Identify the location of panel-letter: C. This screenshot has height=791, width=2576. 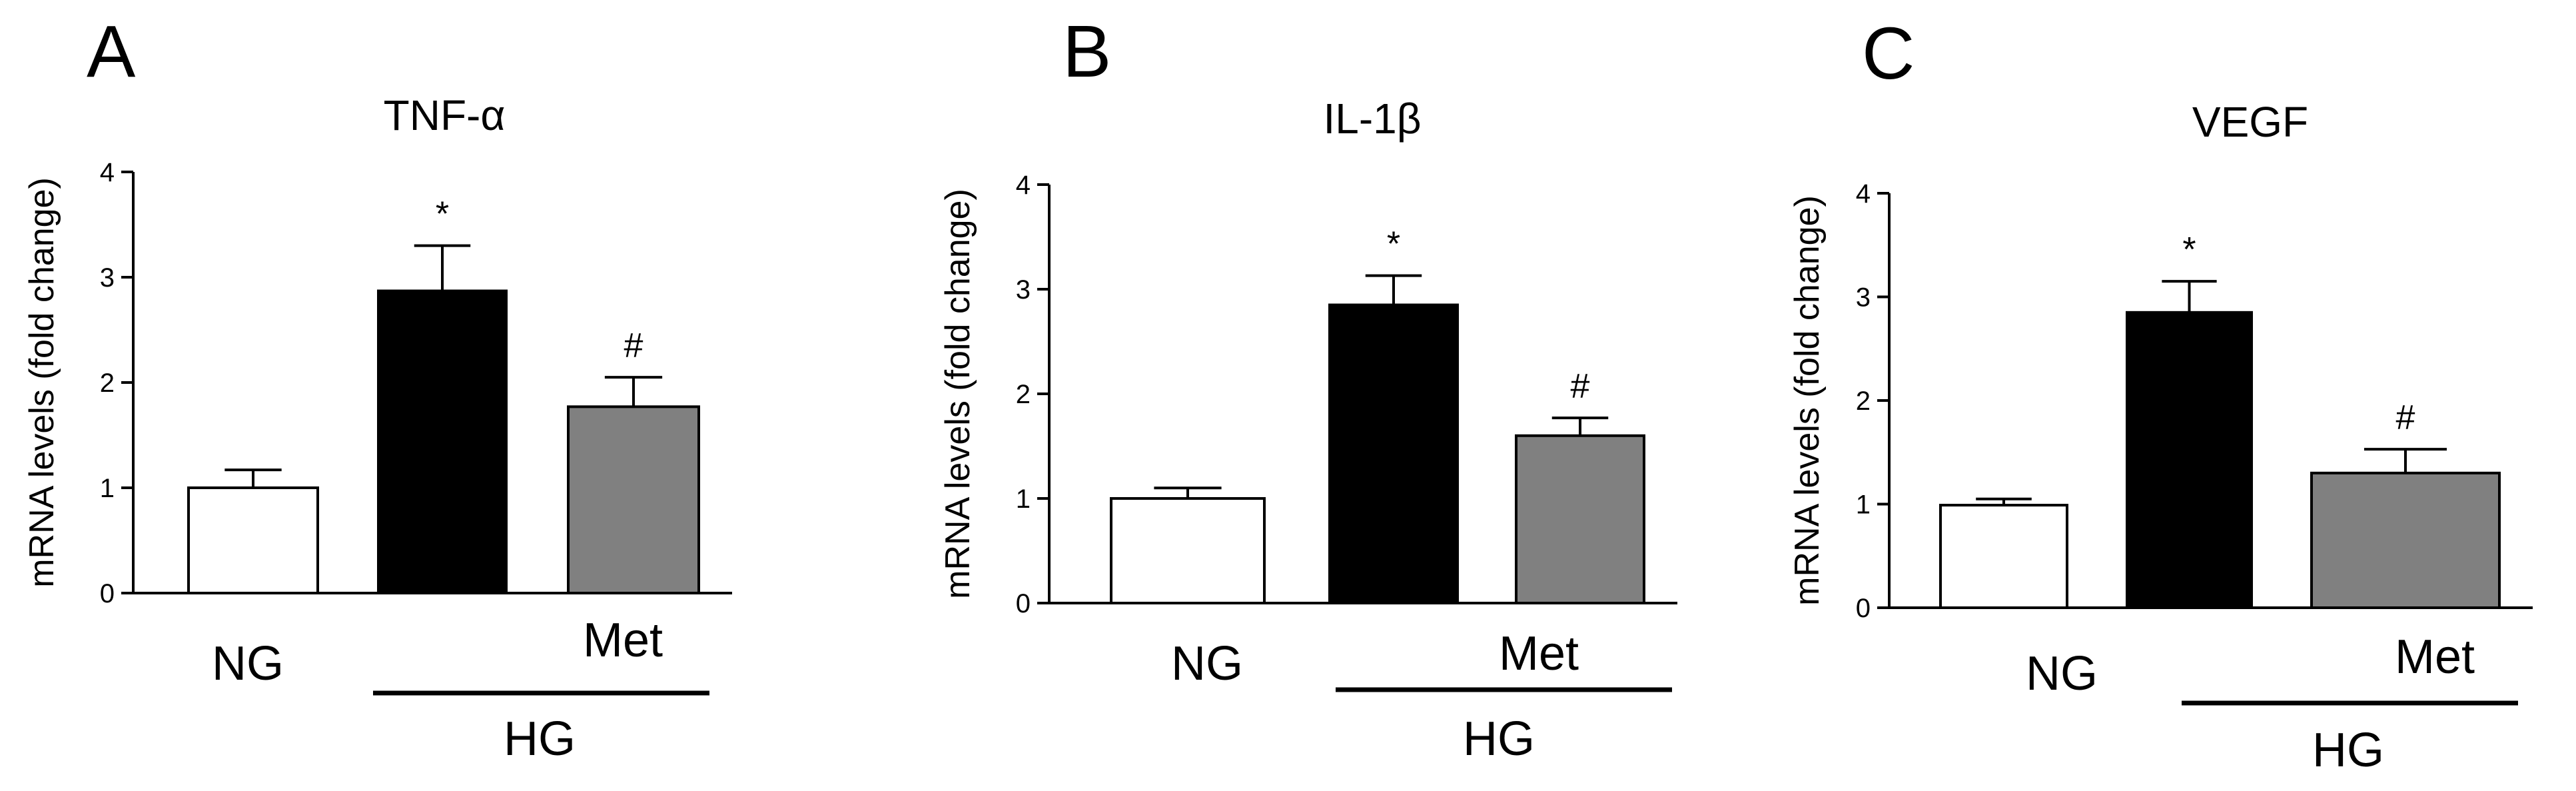
(1888, 54).